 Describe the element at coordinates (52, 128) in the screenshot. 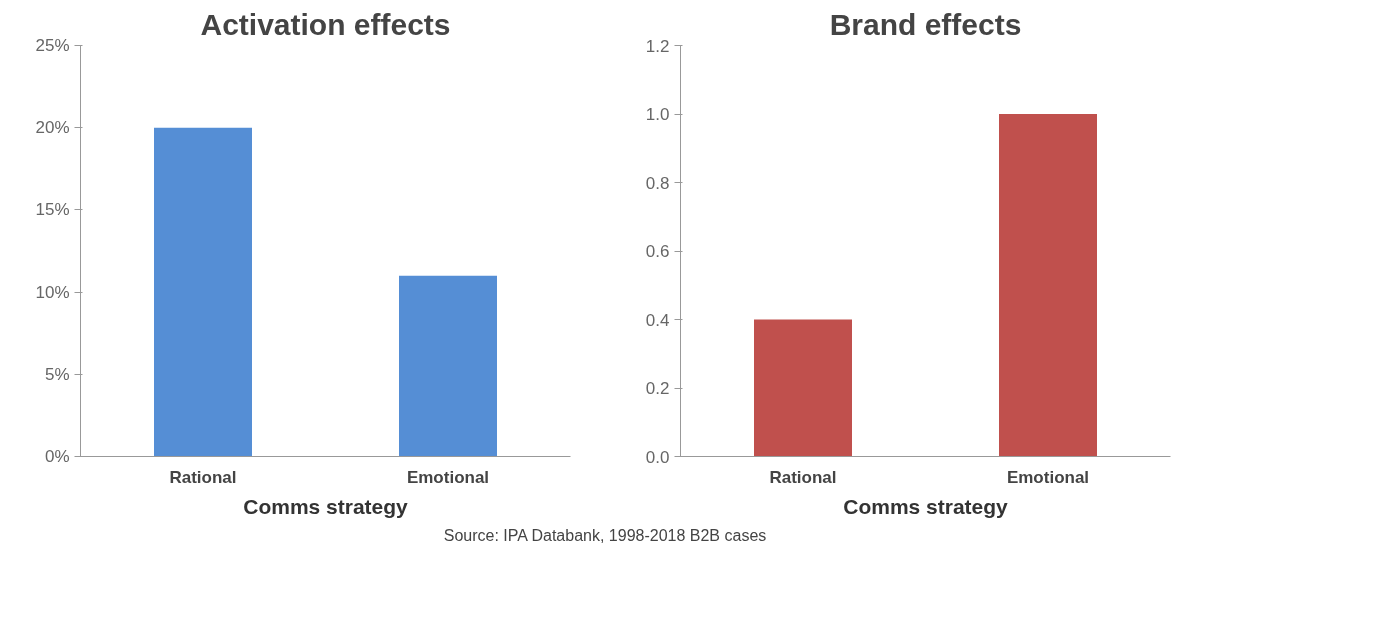

I see `y-tick-label: 20%` at that location.